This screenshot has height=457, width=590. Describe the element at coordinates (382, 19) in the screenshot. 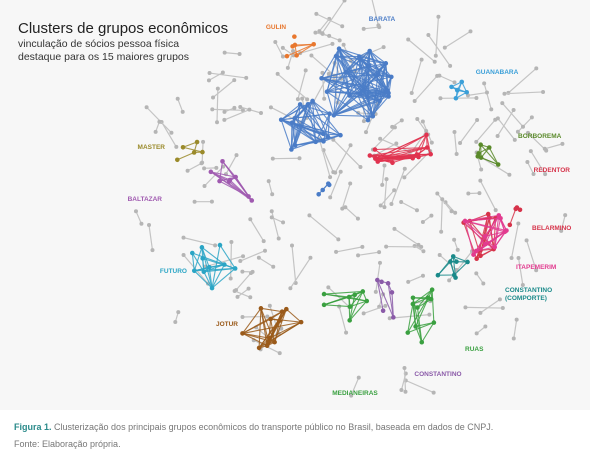

I see `cluster-label: BARATA` at that location.